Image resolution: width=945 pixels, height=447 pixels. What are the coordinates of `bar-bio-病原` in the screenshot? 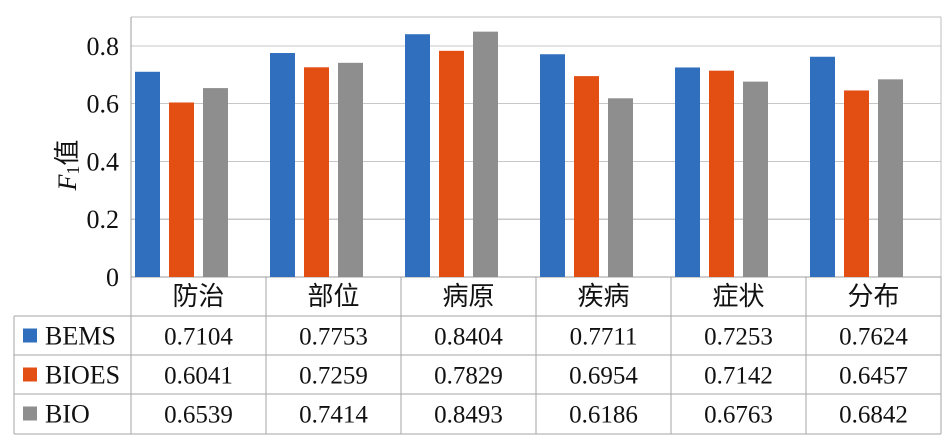 It's located at (485, 154).